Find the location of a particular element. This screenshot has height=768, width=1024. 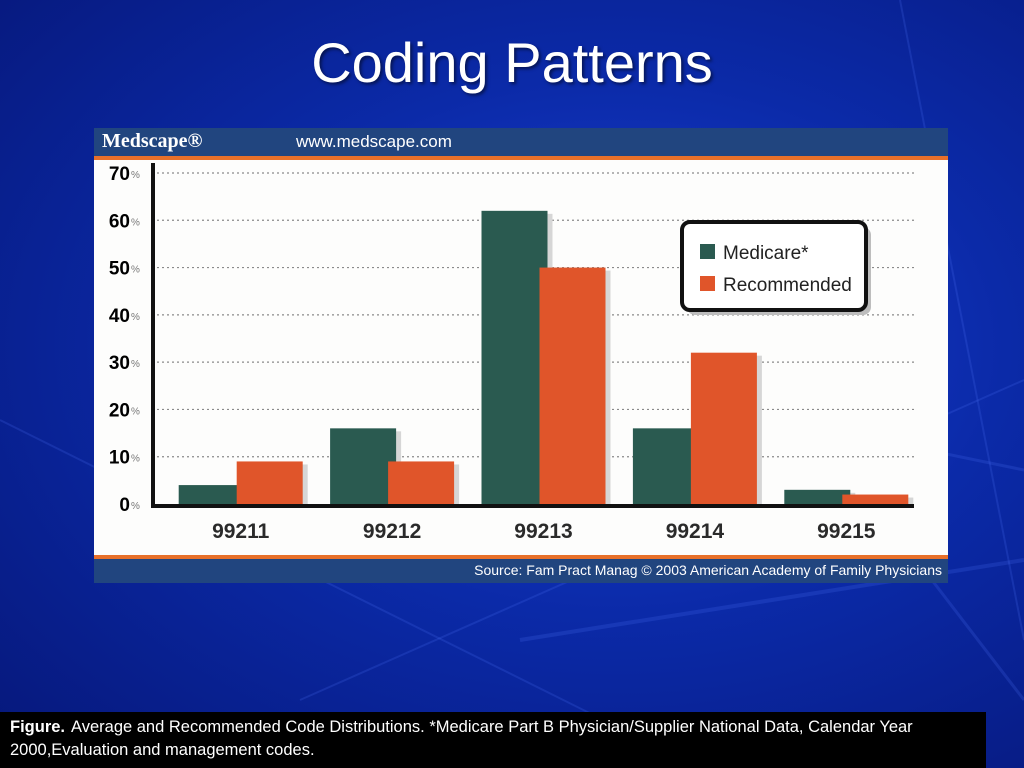

legend-box is located at coordinates (774, 266).